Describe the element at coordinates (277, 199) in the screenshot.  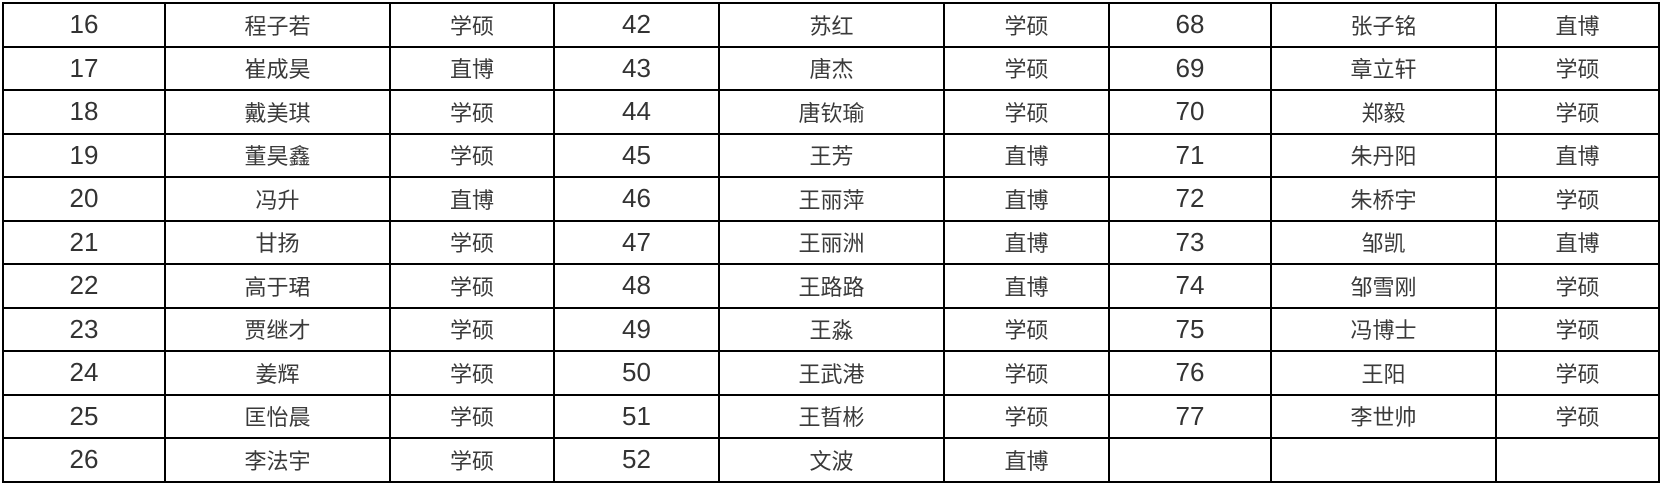
I see `name-cell: 冯升` at that location.